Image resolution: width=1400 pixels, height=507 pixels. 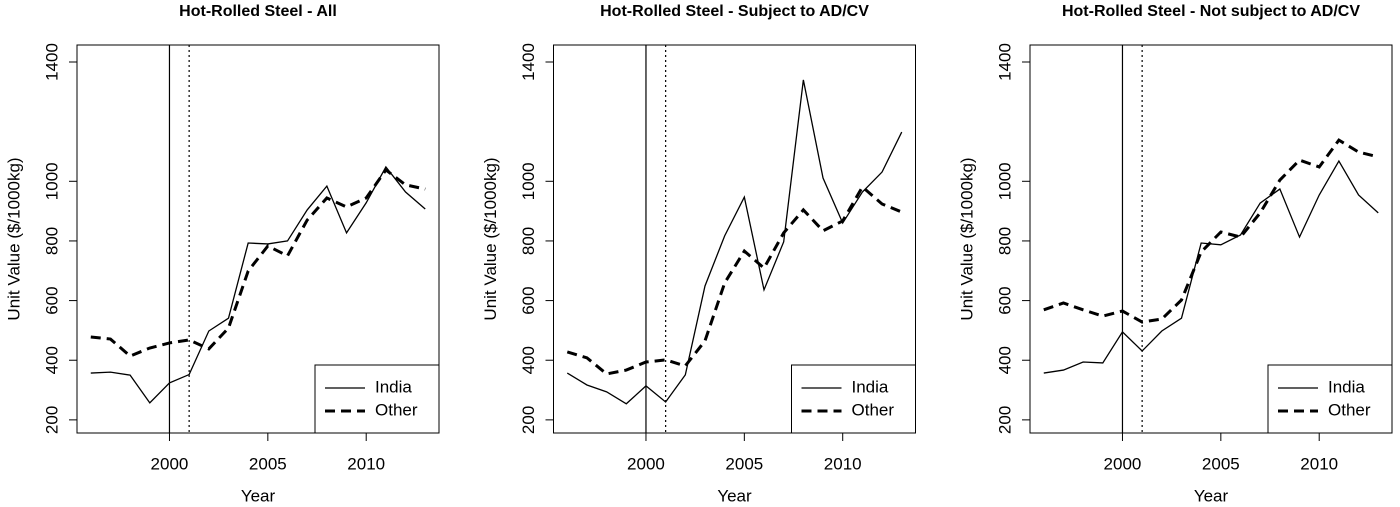 I want to click on chart-title: Hot-Rolled Steel - Subject to AD/CV, so click(x=734, y=11).